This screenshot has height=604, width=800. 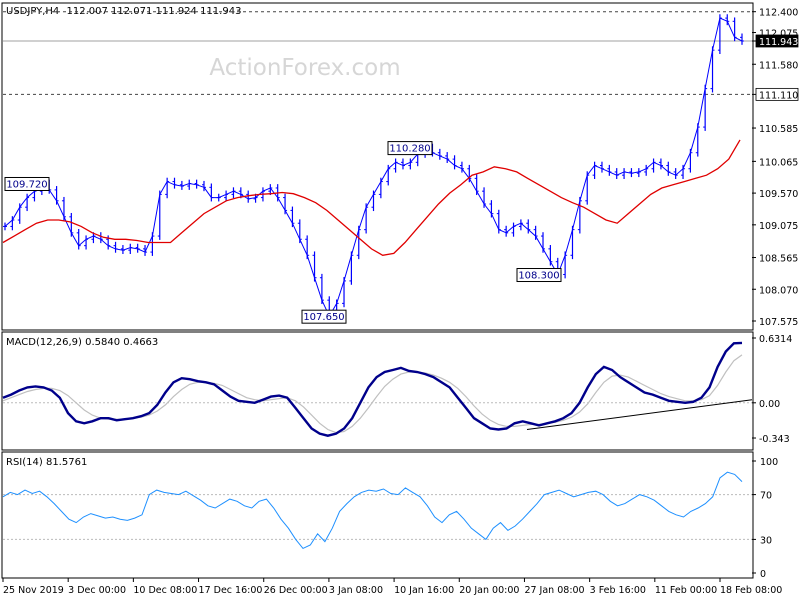 I want to click on macd-y-label: 0.6314, so click(x=775, y=339).